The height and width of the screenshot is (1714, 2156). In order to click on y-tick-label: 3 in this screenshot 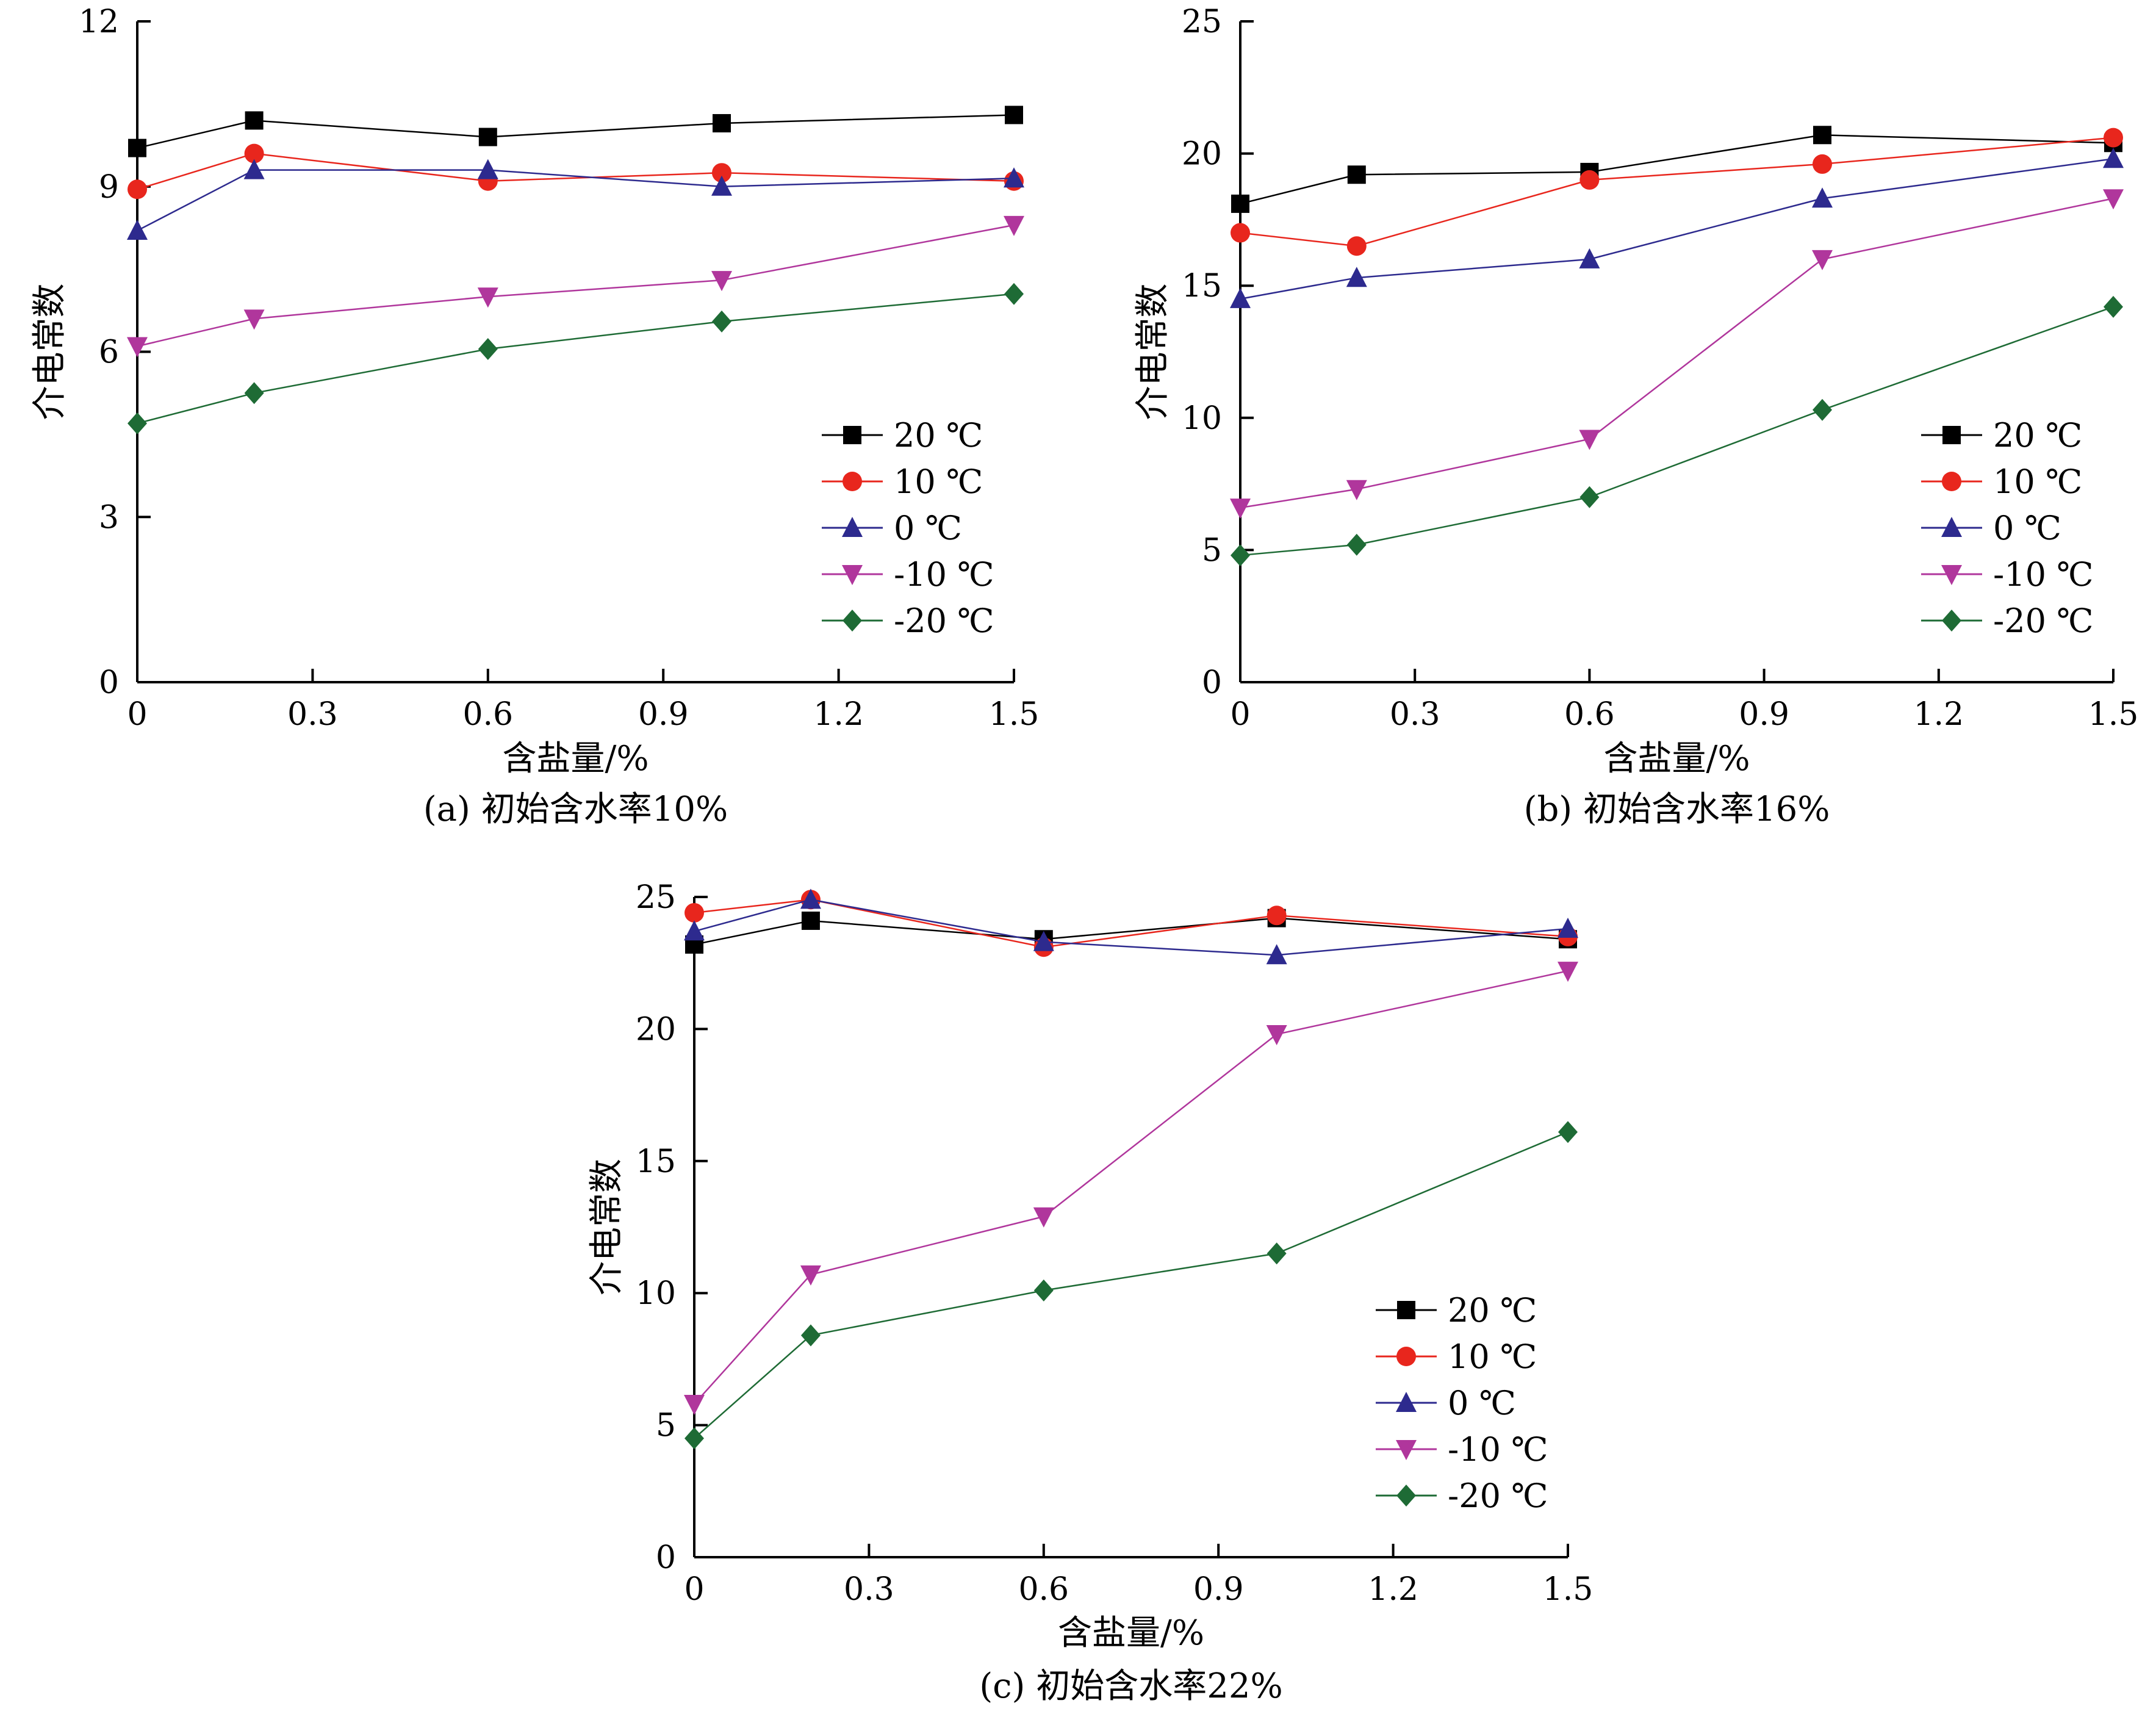, I will do `click(109, 517)`.